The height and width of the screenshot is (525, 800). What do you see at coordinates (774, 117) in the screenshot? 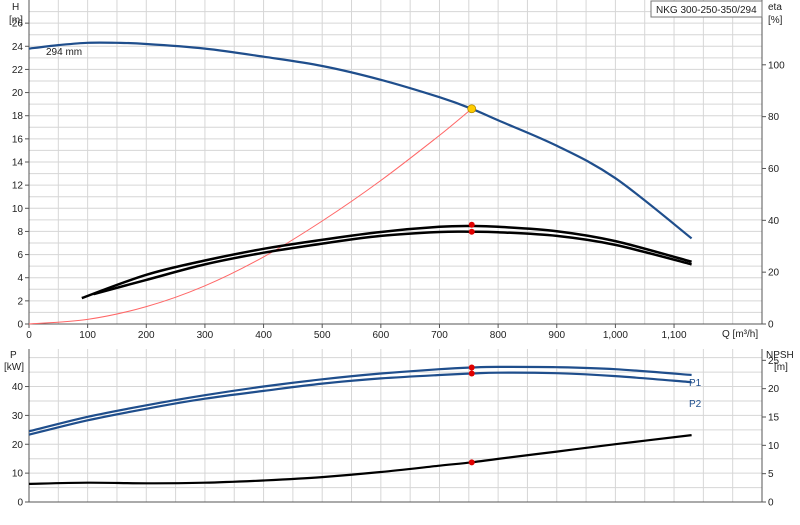
I see `top-y-right-tick-label: 80` at bounding box center [774, 117].